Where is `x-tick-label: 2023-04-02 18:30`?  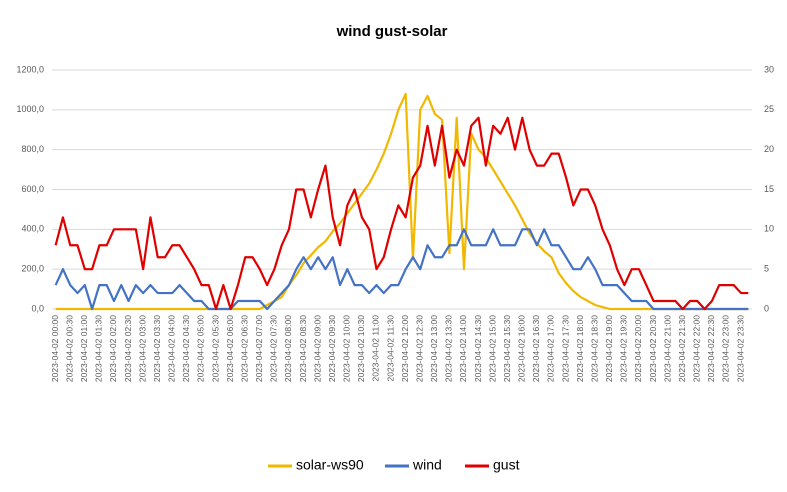 x-tick-label: 2023-04-02 18:30 is located at coordinates (594, 348).